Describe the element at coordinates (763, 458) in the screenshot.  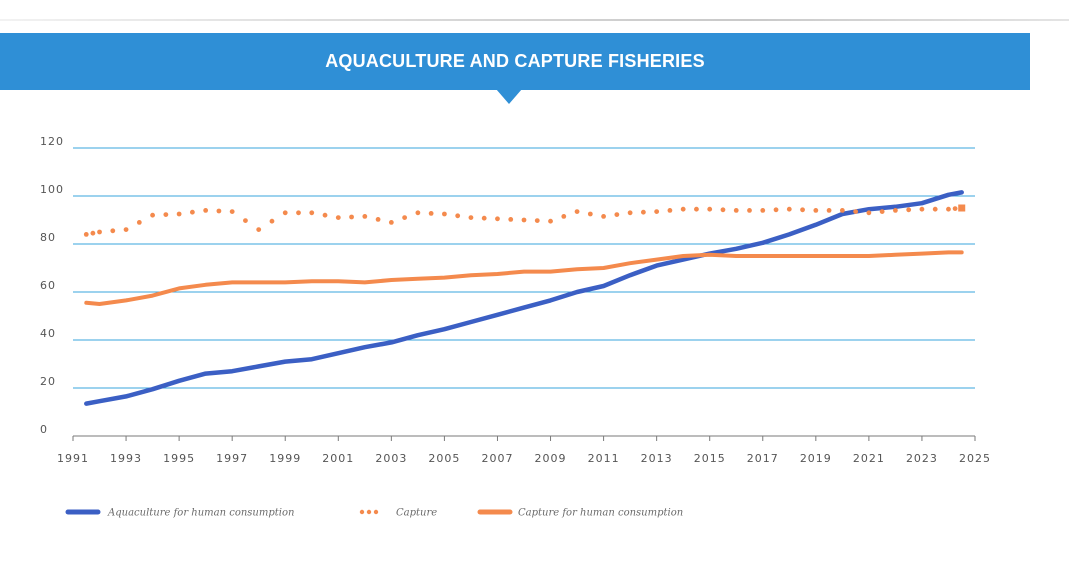
I see `x-tick-label: 2017` at that location.